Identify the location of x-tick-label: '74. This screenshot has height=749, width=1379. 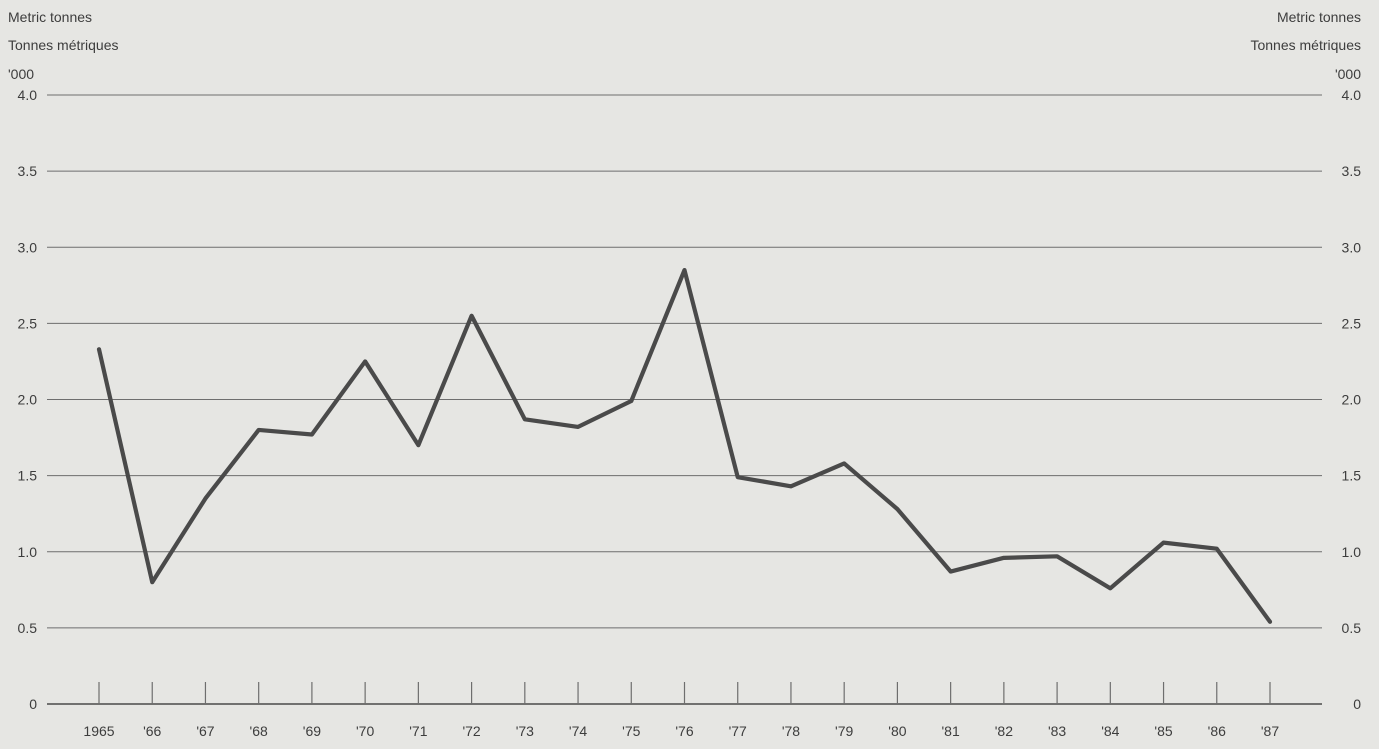
(578, 731).